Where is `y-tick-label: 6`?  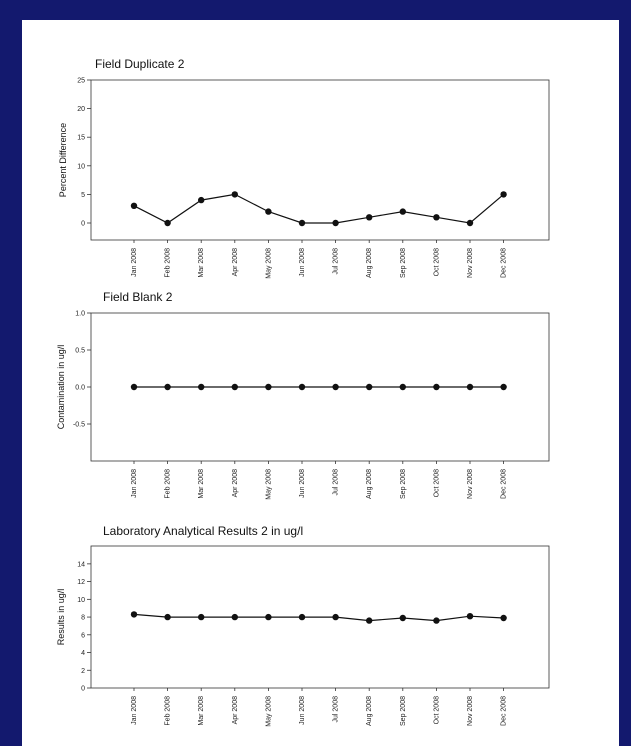
y-tick-label: 6 is located at coordinates (83, 635).